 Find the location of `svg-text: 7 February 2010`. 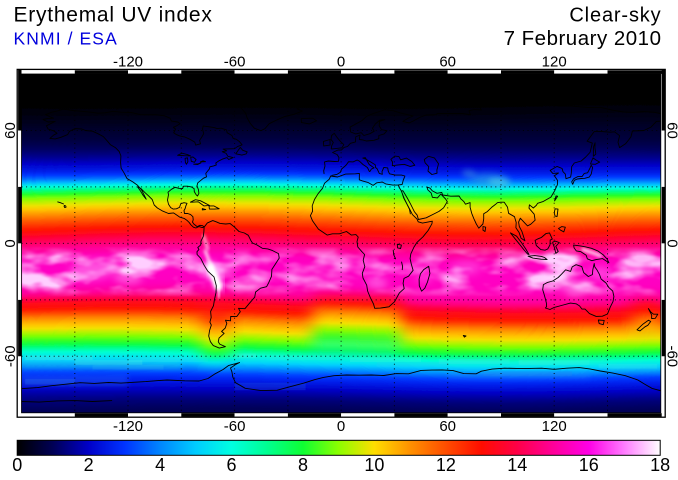

svg-text: 7 February 2010 is located at coordinates (583, 38).